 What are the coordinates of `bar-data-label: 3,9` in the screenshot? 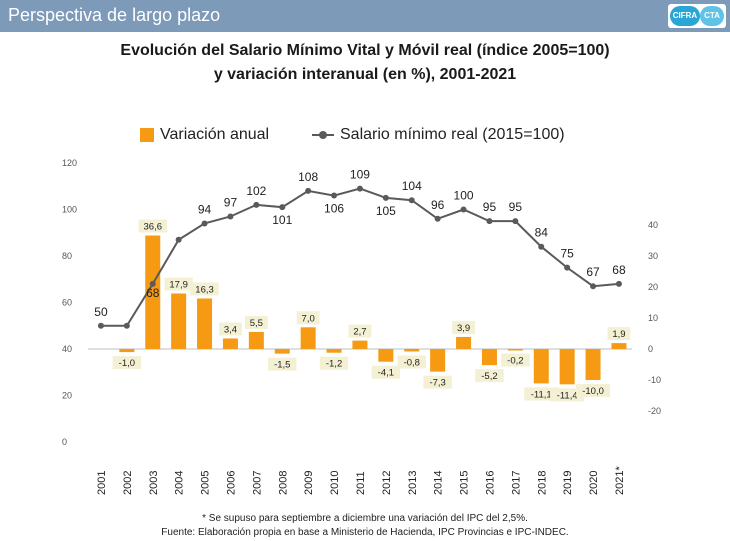 It's located at (463, 328).